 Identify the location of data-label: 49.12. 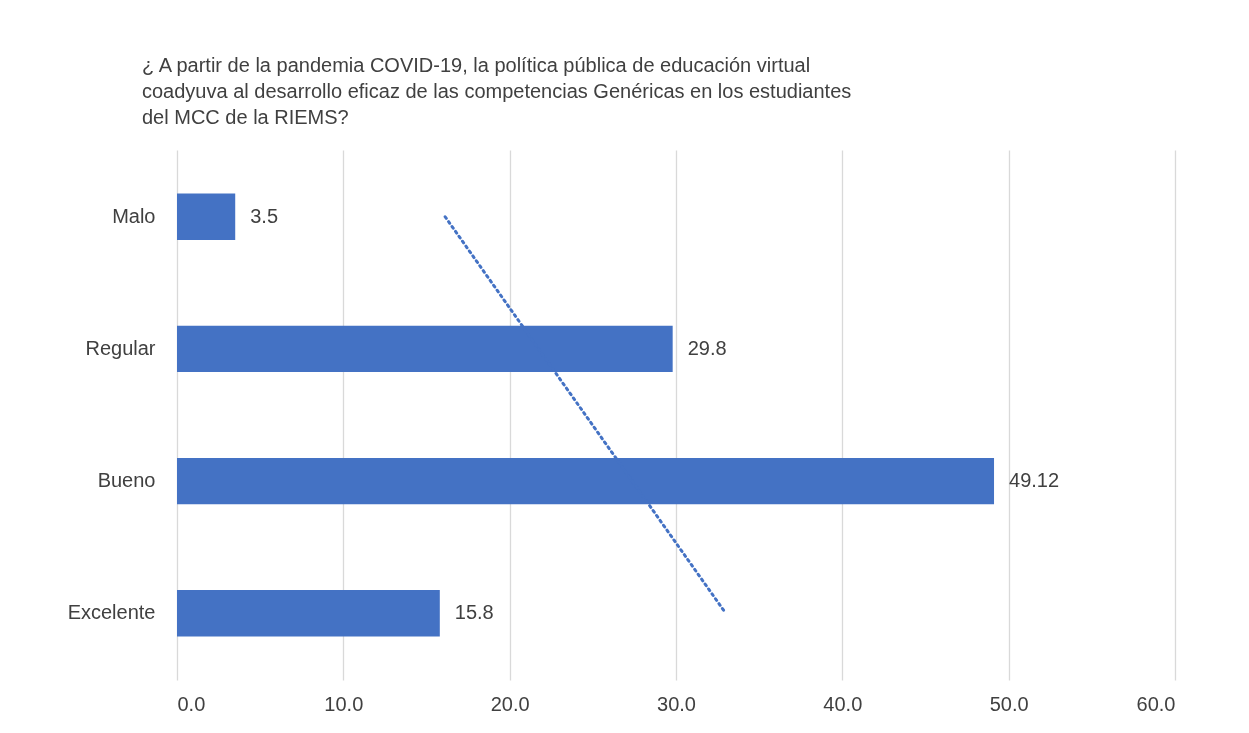
(1034, 480).